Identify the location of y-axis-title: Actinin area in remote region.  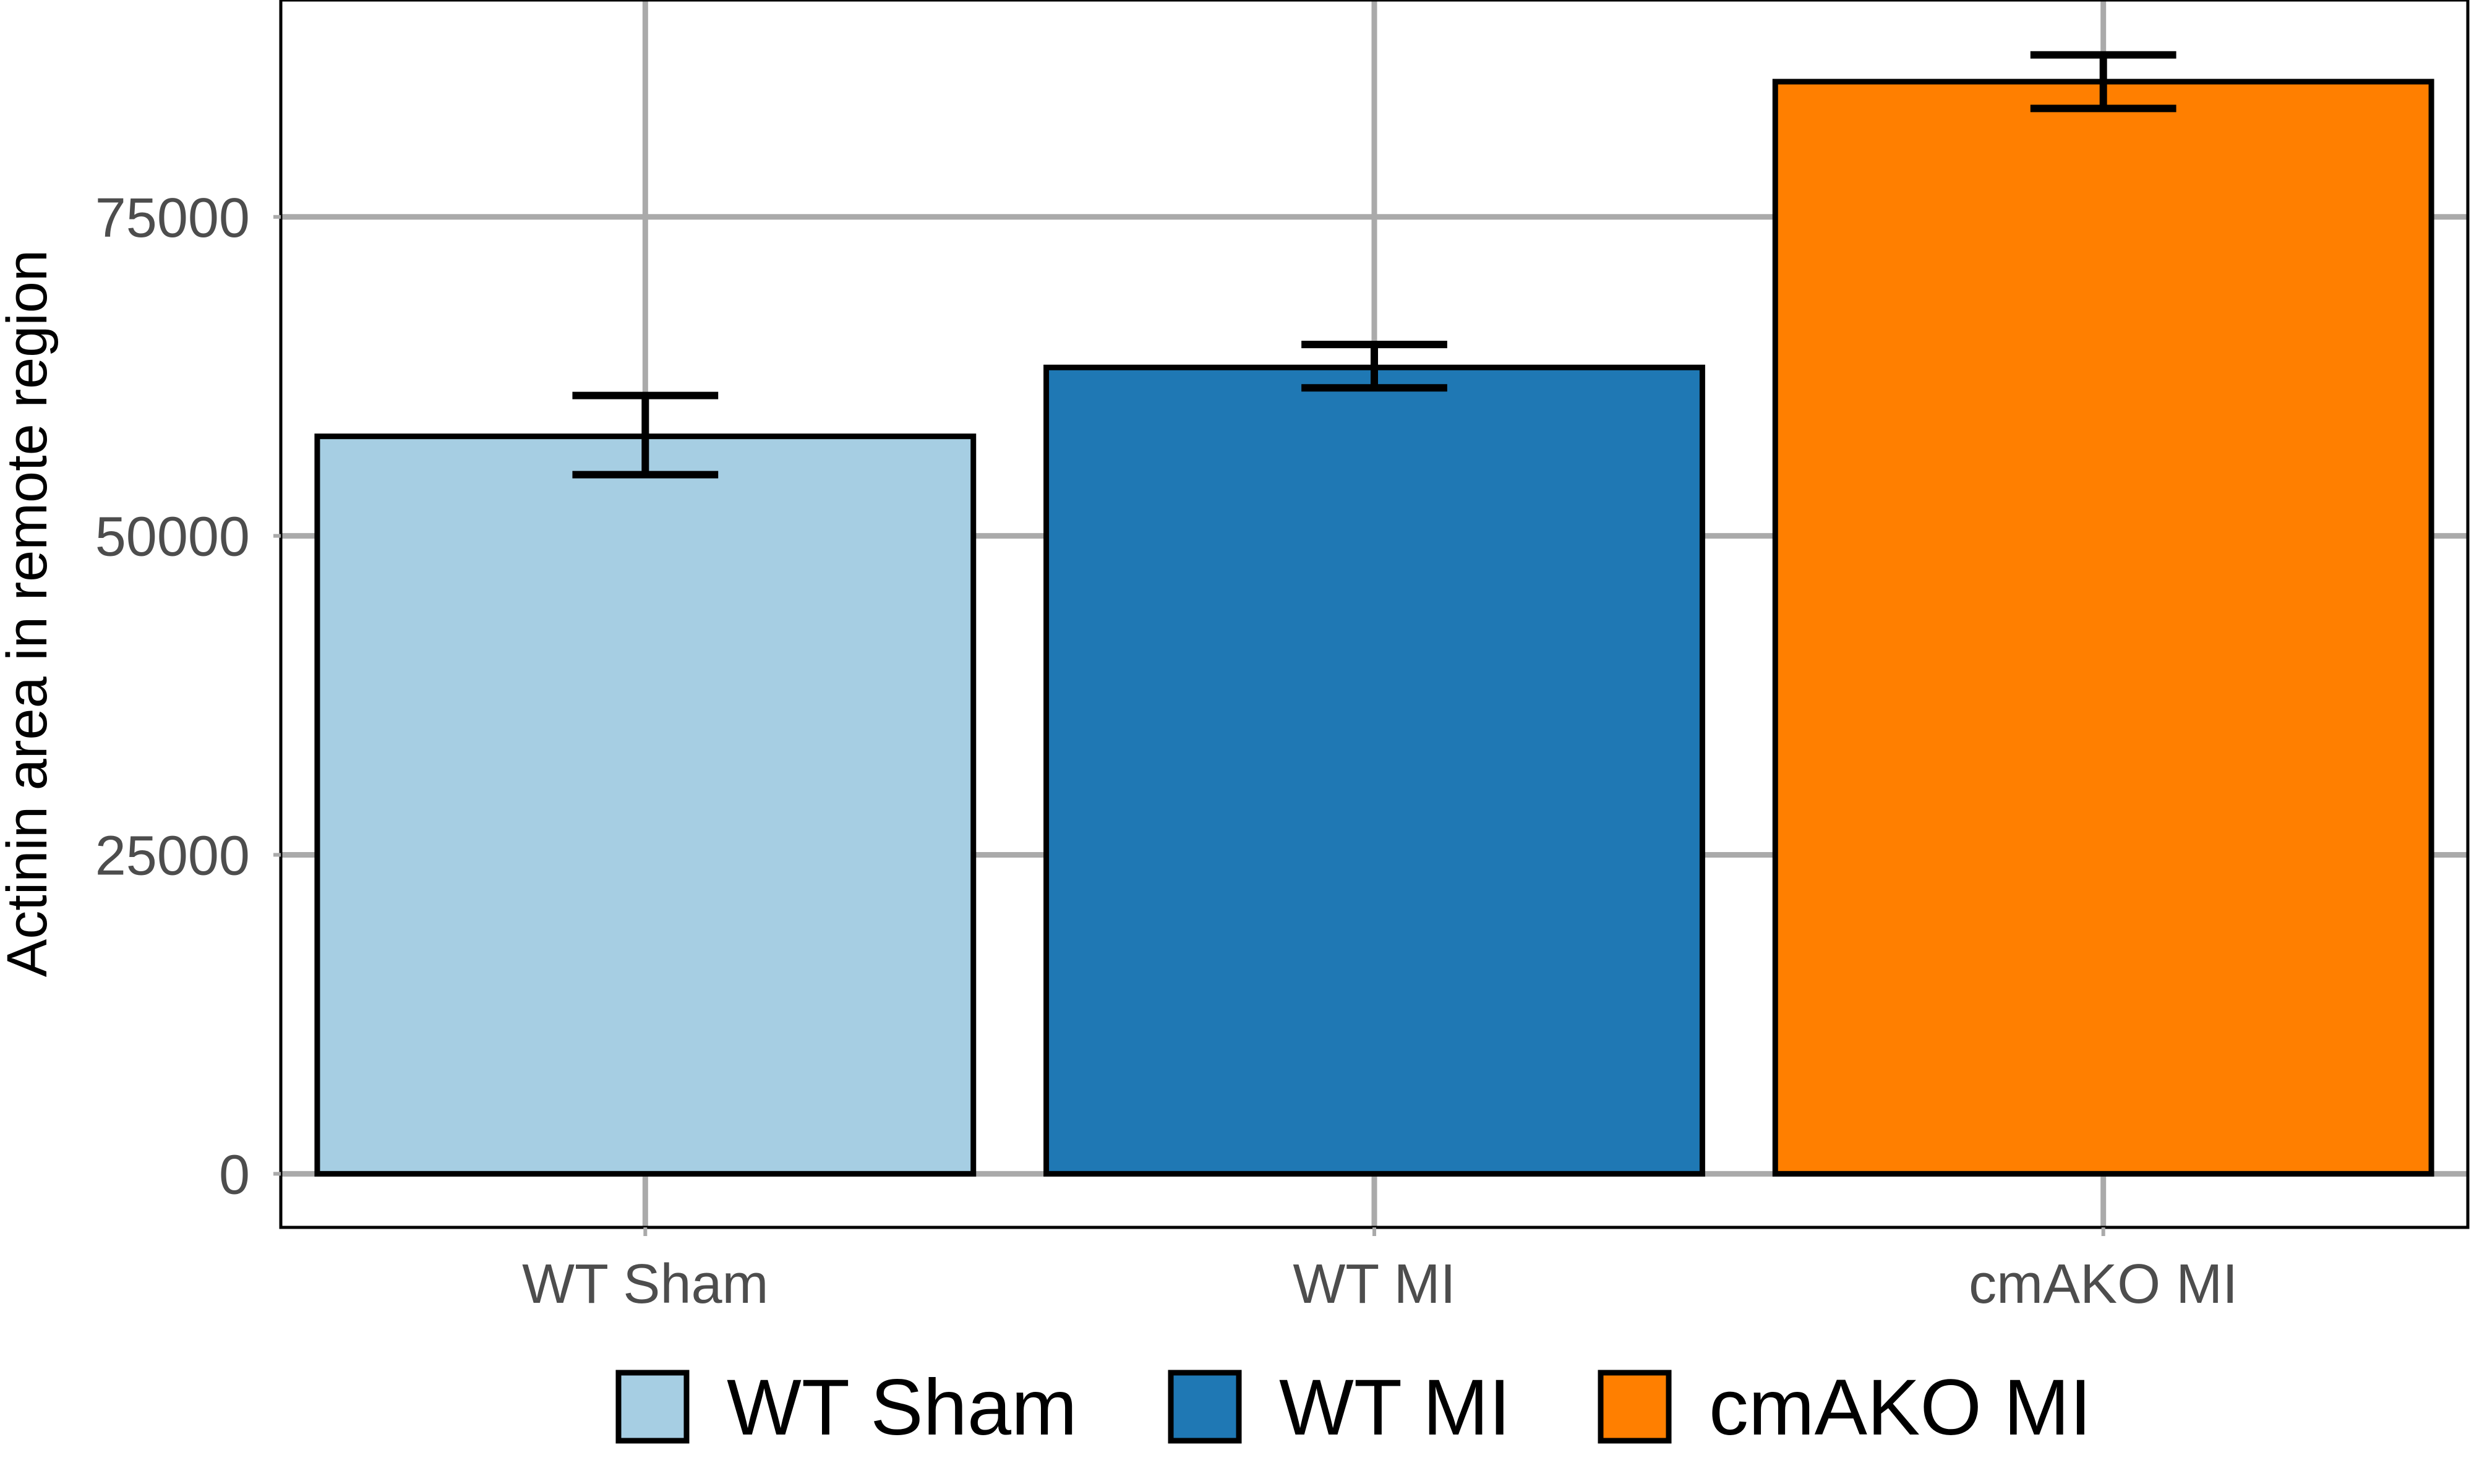
(29, 613).